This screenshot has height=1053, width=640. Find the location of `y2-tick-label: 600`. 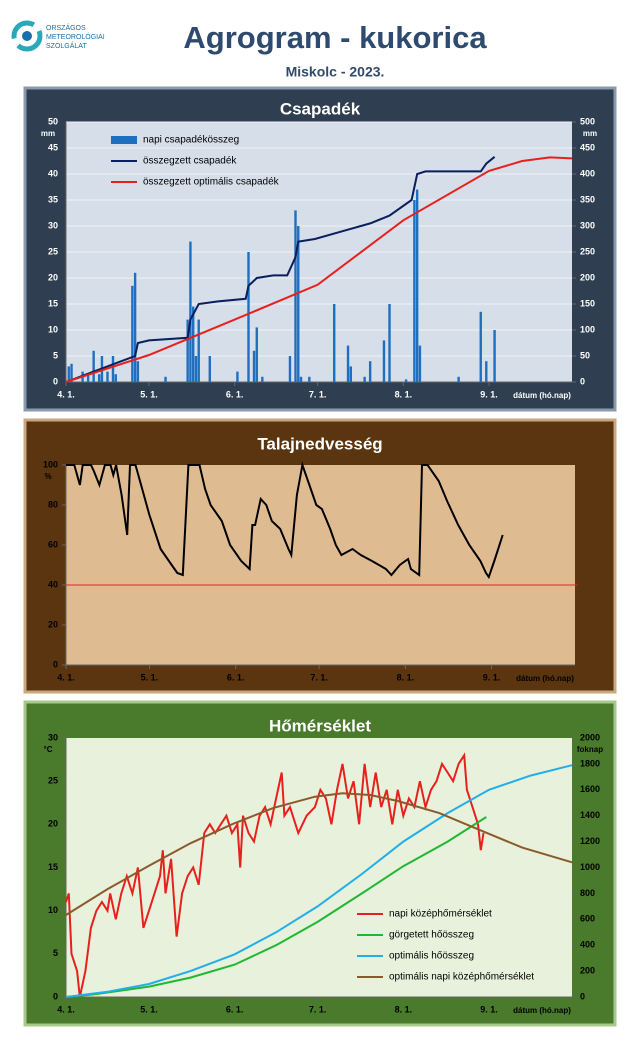

y2-tick-label: 600 is located at coordinates (587, 919).